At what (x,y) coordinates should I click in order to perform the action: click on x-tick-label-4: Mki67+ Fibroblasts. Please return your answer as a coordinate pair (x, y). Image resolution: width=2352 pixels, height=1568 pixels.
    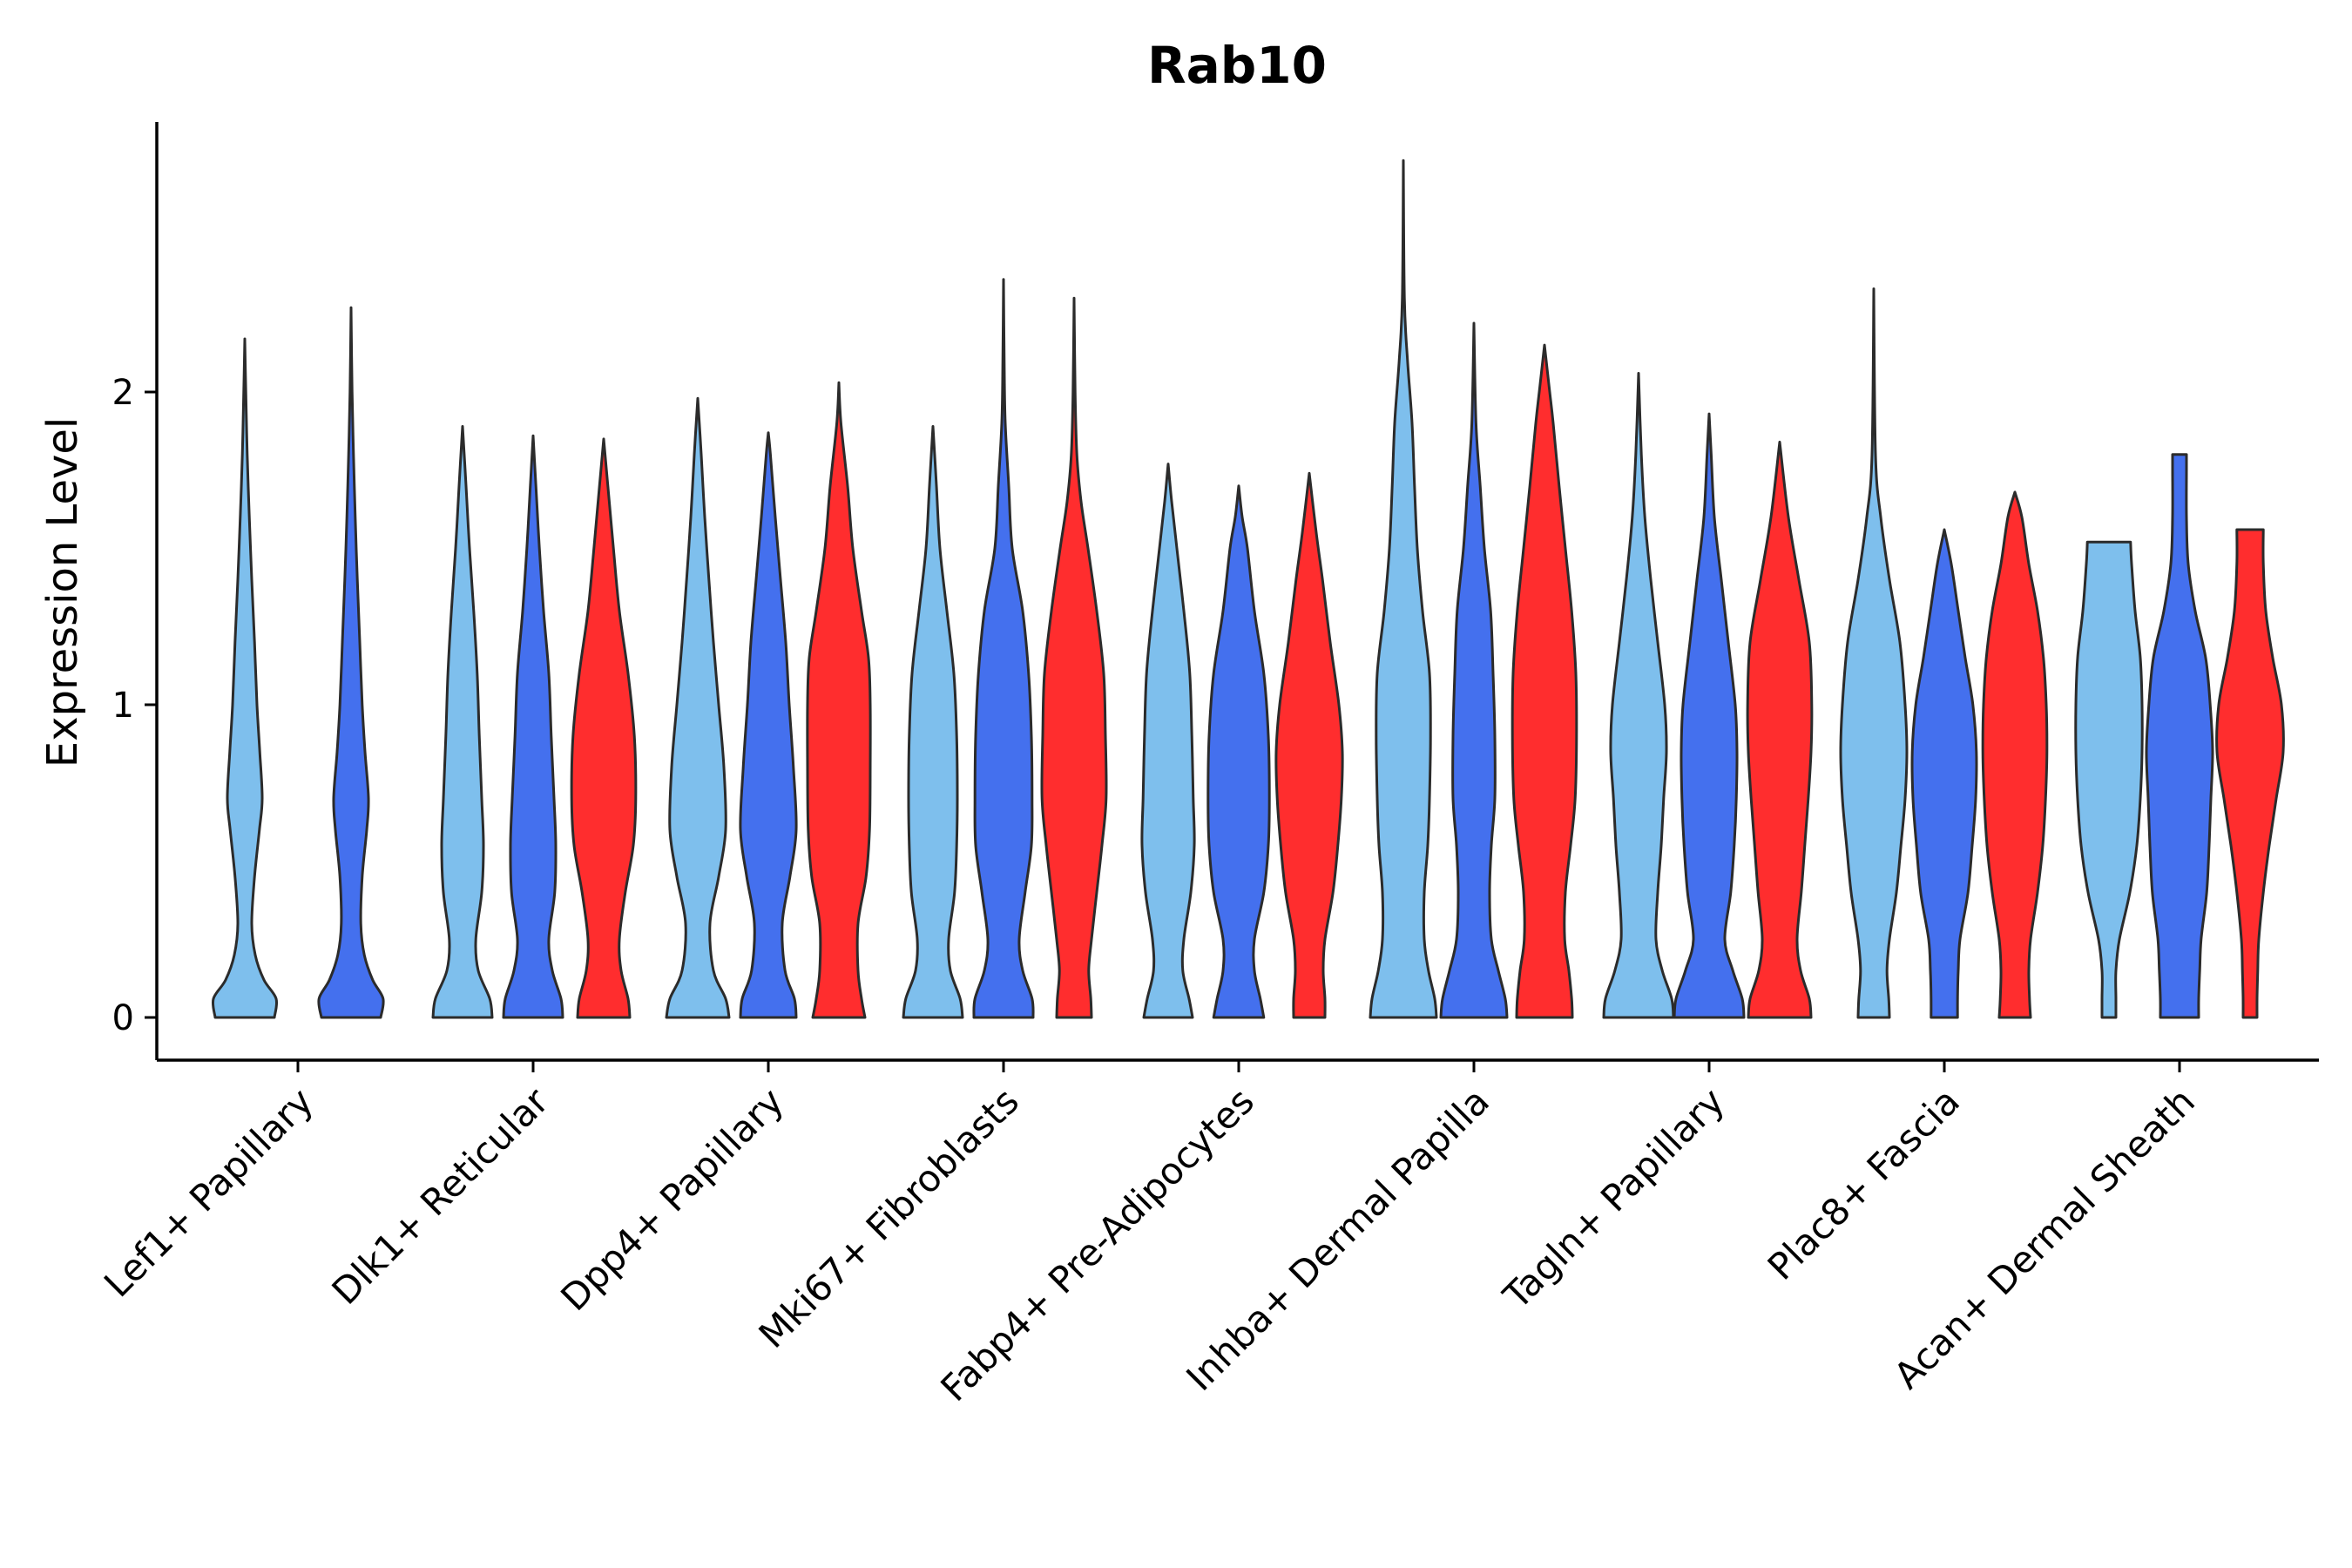
    Looking at the image, I should click on (889, 1217).